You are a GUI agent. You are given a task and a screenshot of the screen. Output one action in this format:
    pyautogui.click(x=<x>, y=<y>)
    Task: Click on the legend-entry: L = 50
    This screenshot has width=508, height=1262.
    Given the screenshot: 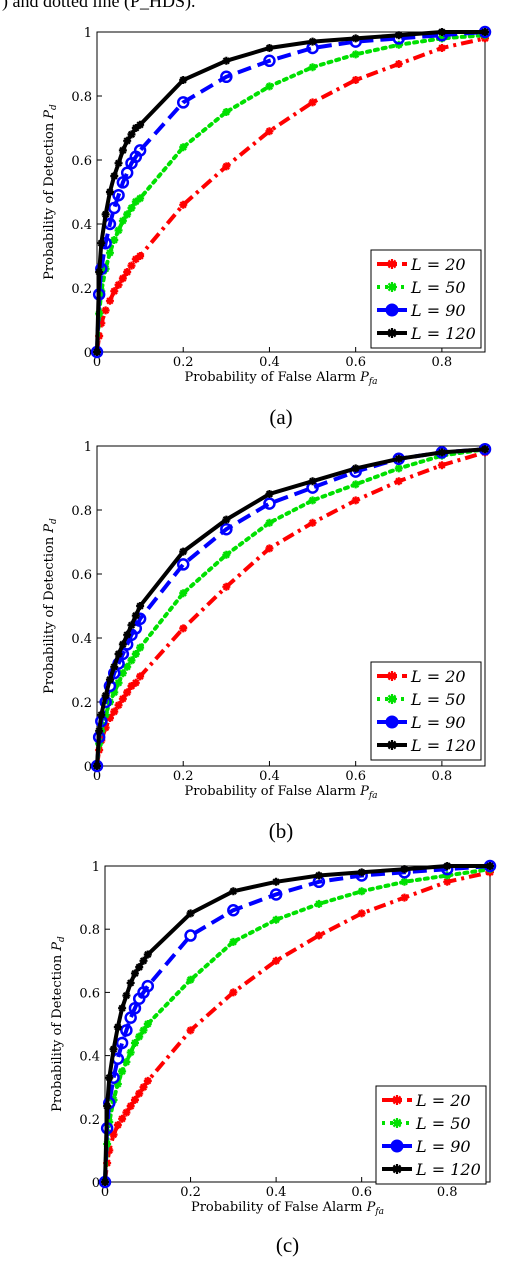 What is the action you would take?
    pyautogui.click(x=426, y=1123)
    